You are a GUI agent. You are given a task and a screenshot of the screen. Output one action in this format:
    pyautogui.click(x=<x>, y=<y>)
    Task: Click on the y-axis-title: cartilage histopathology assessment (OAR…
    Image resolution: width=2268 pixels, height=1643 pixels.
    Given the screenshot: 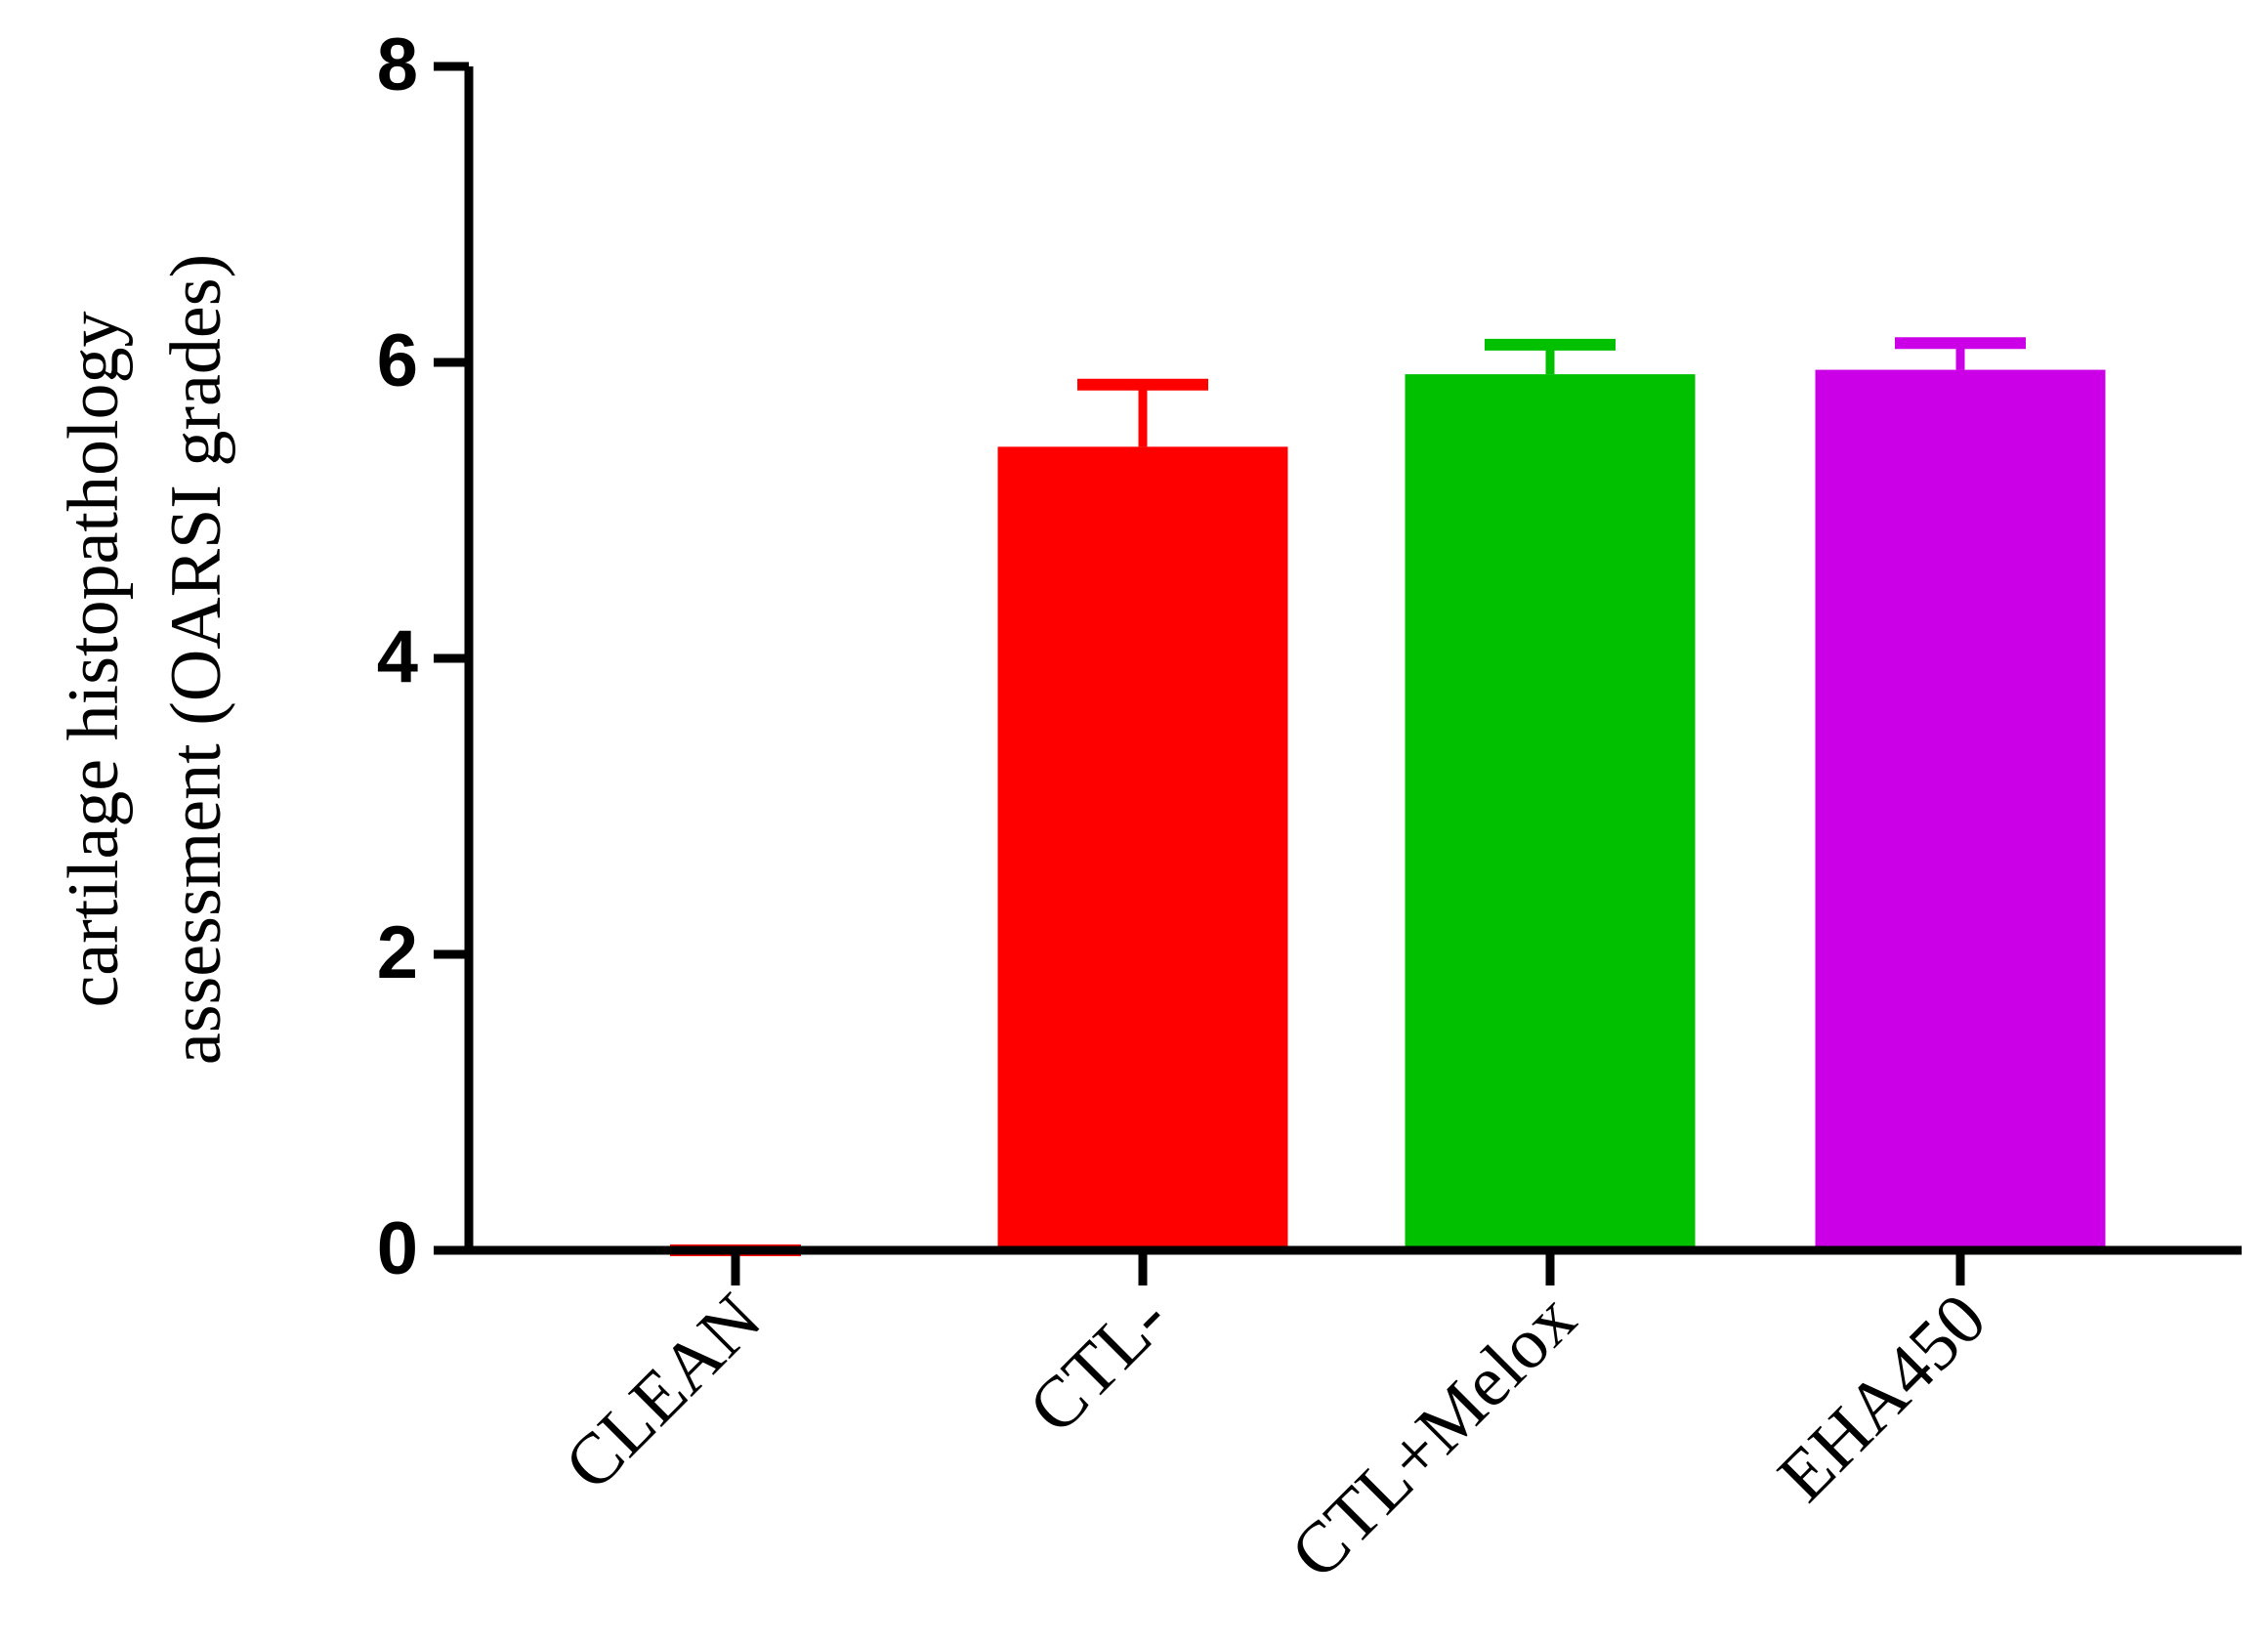 What is the action you would take?
    pyautogui.click(x=145, y=659)
    